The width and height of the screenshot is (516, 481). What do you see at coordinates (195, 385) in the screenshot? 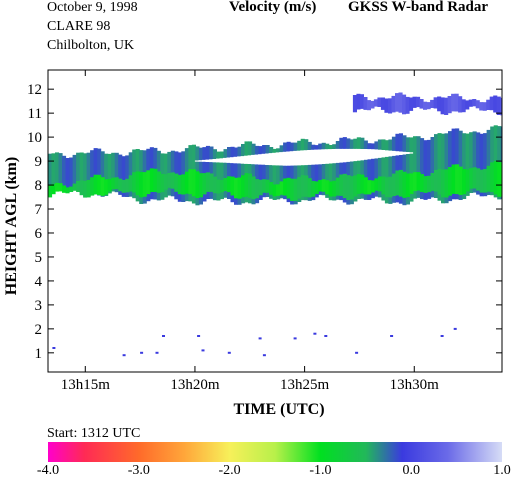
I see `x-tick-label: 13h20m` at bounding box center [195, 385].